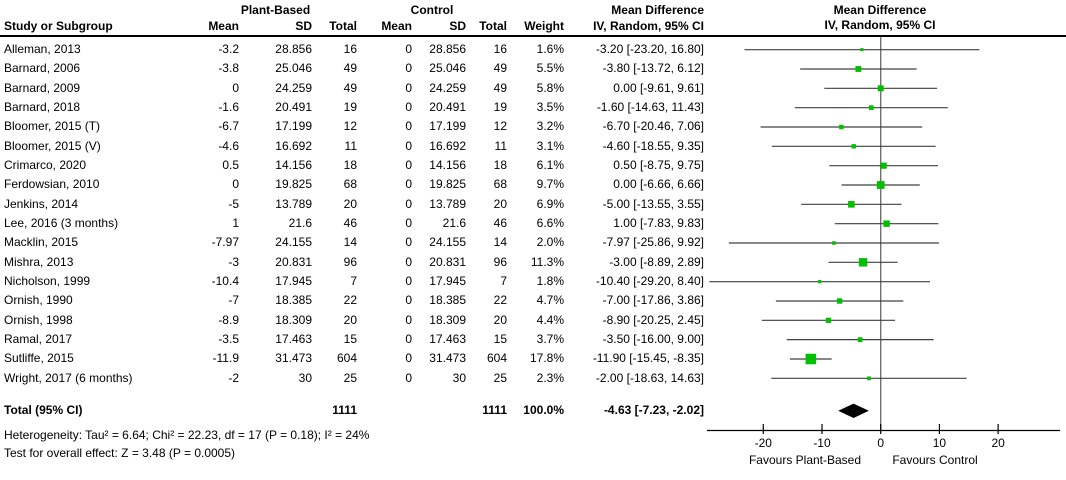  What do you see at coordinates (658, 222) in the screenshot?
I see `md-ci-cell: 1.00 [-7.83, 9.83]` at bounding box center [658, 222].